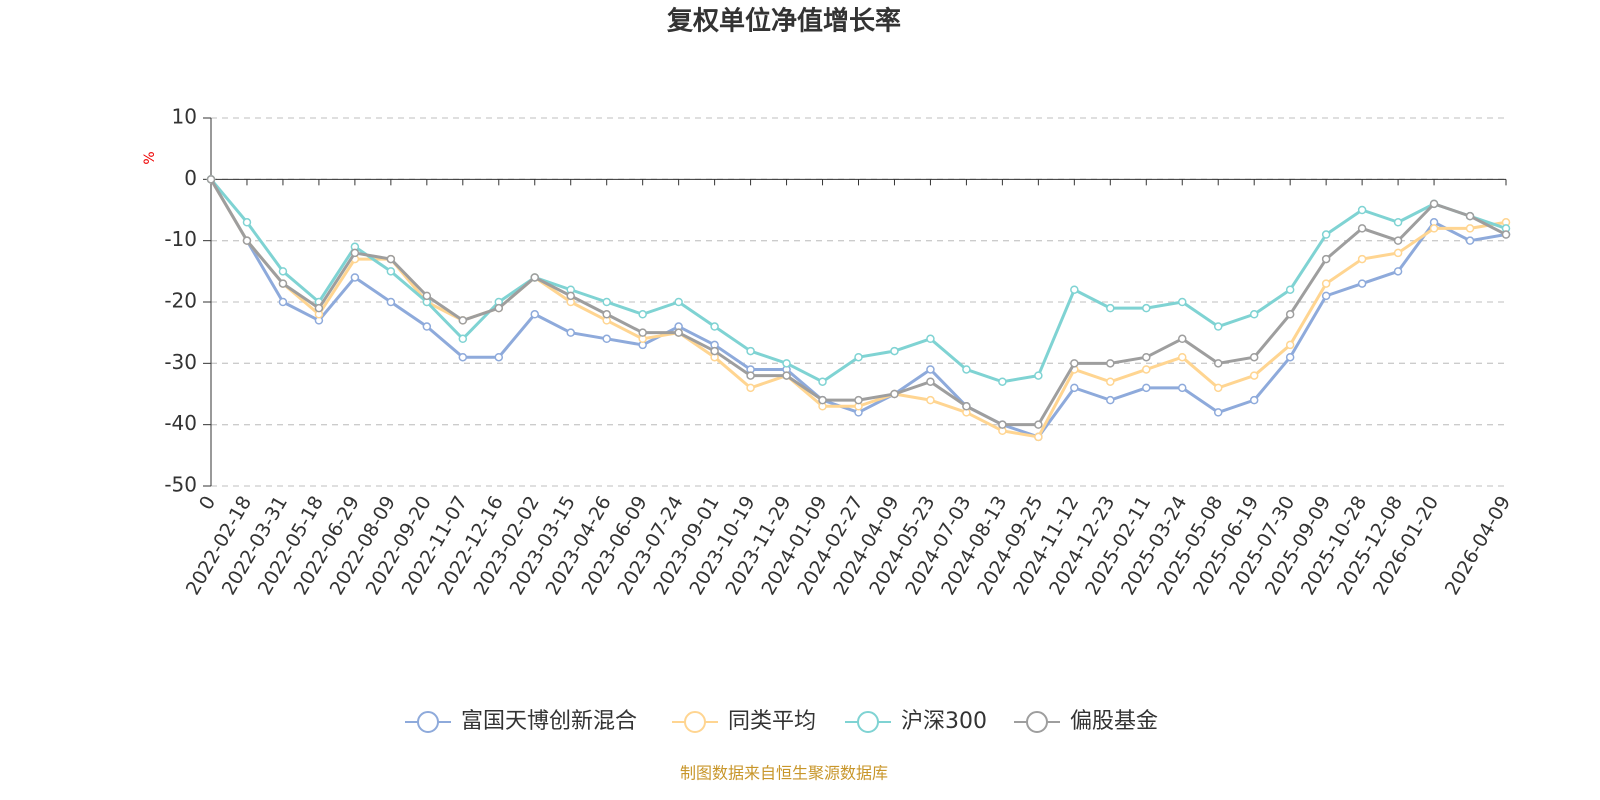 The height and width of the screenshot is (800, 1600). What do you see at coordinates (180, 362) in the screenshot?
I see `y-tick-label: -30` at bounding box center [180, 362].